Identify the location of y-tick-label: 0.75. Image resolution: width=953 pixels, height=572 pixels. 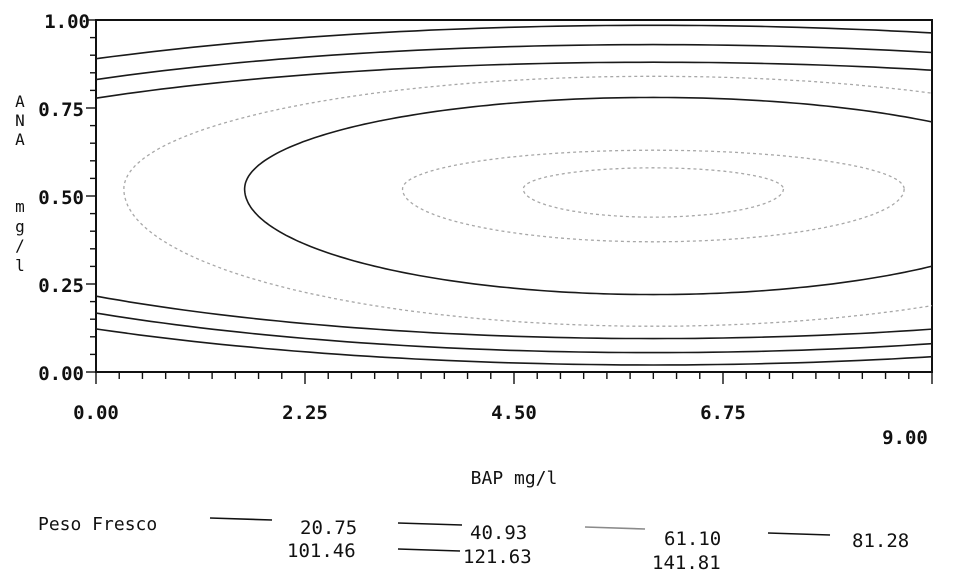
(61, 110).